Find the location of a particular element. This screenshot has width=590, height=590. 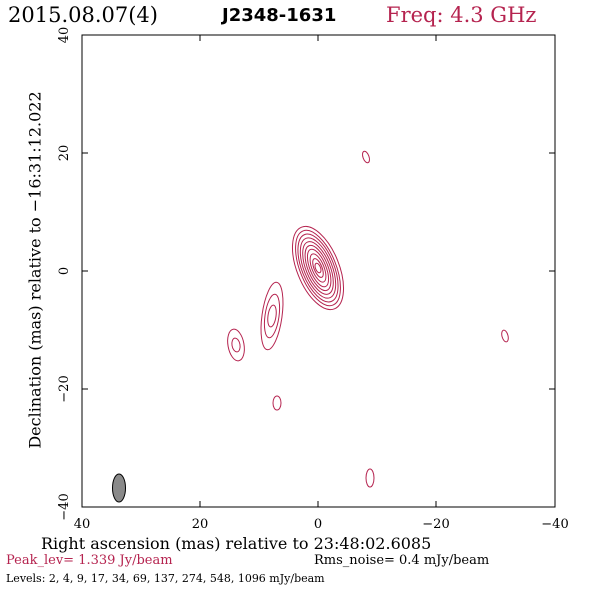

xtick-label: 0 is located at coordinates (318, 524).